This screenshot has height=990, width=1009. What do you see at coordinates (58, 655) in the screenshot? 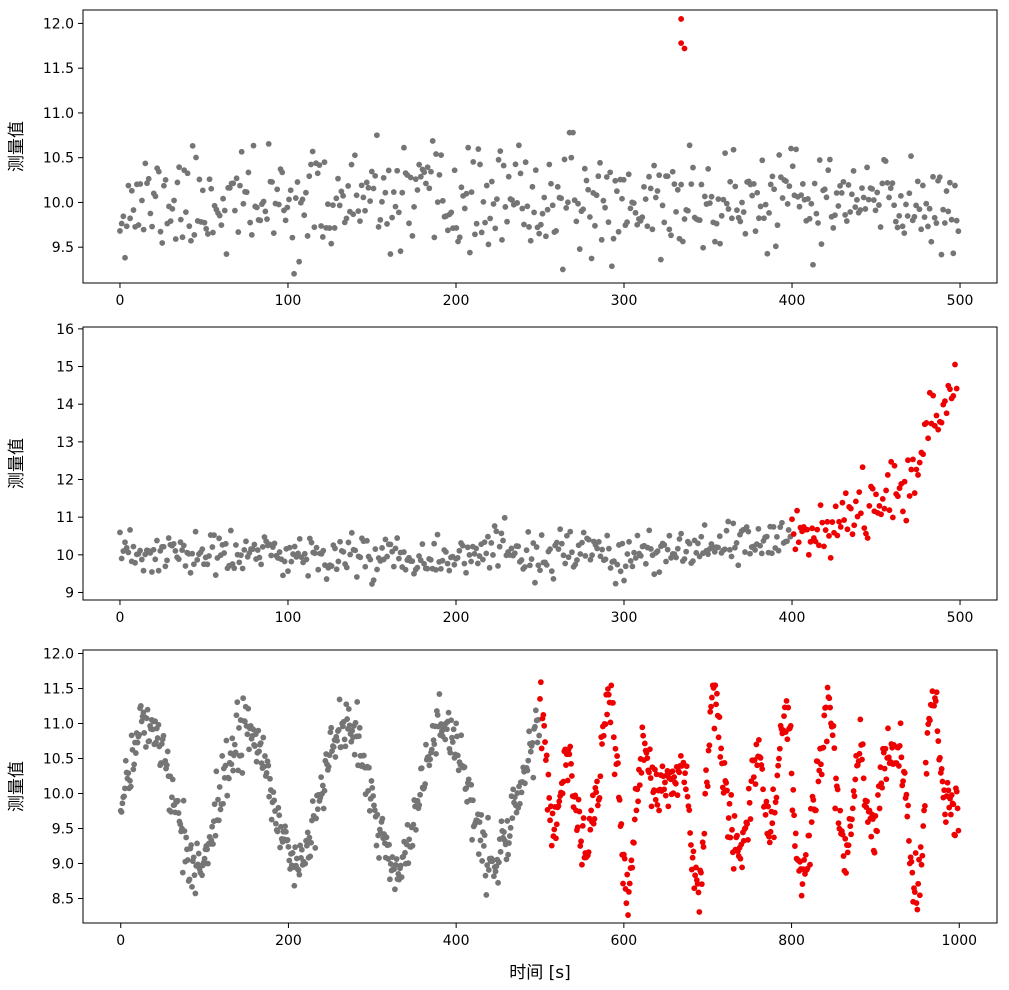
I see `y-tick-label: 12.0` at bounding box center [58, 655].